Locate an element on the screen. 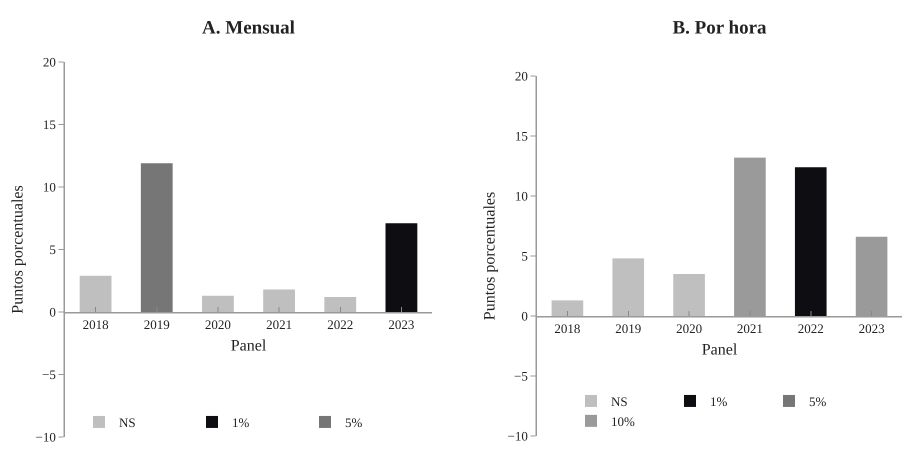 Image resolution: width=915 pixels, height=451 pixels. chart-title: A. Mensual is located at coordinates (248, 27).